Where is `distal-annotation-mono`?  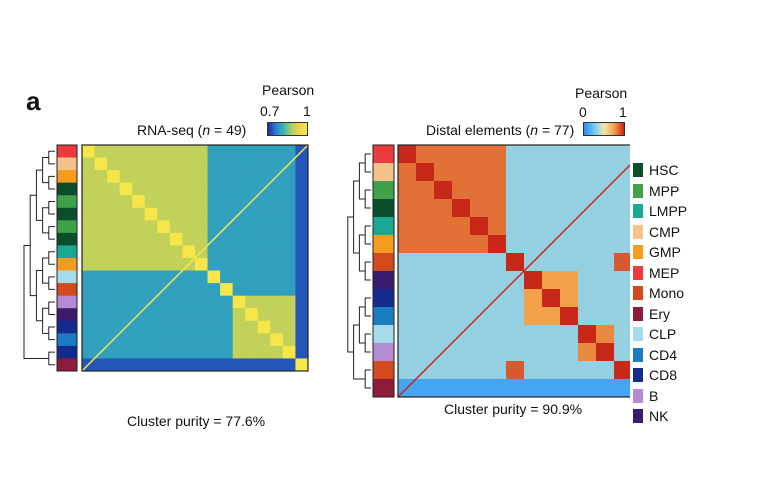 distal-annotation-mono is located at coordinates (383, 370).